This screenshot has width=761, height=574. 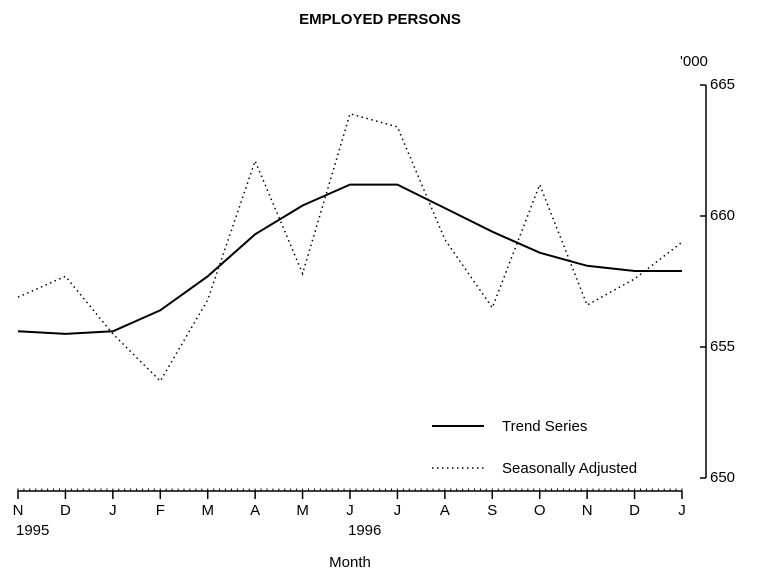 What do you see at coordinates (160, 510) in the screenshot?
I see `x-tick-label: F` at bounding box center [160, 510].